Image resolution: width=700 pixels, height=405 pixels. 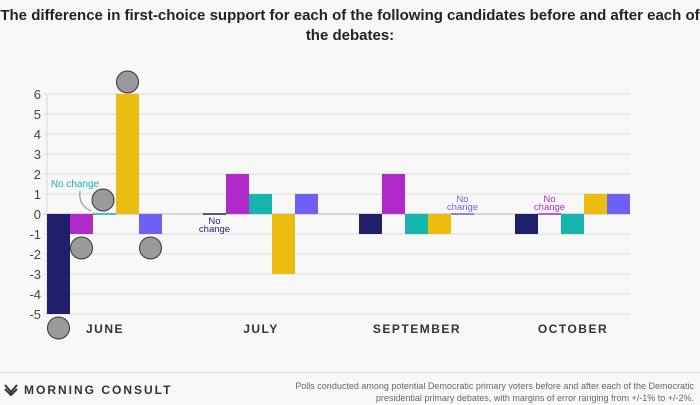 I want to click on y-tick-label: 3, so click(x=37, y=154).